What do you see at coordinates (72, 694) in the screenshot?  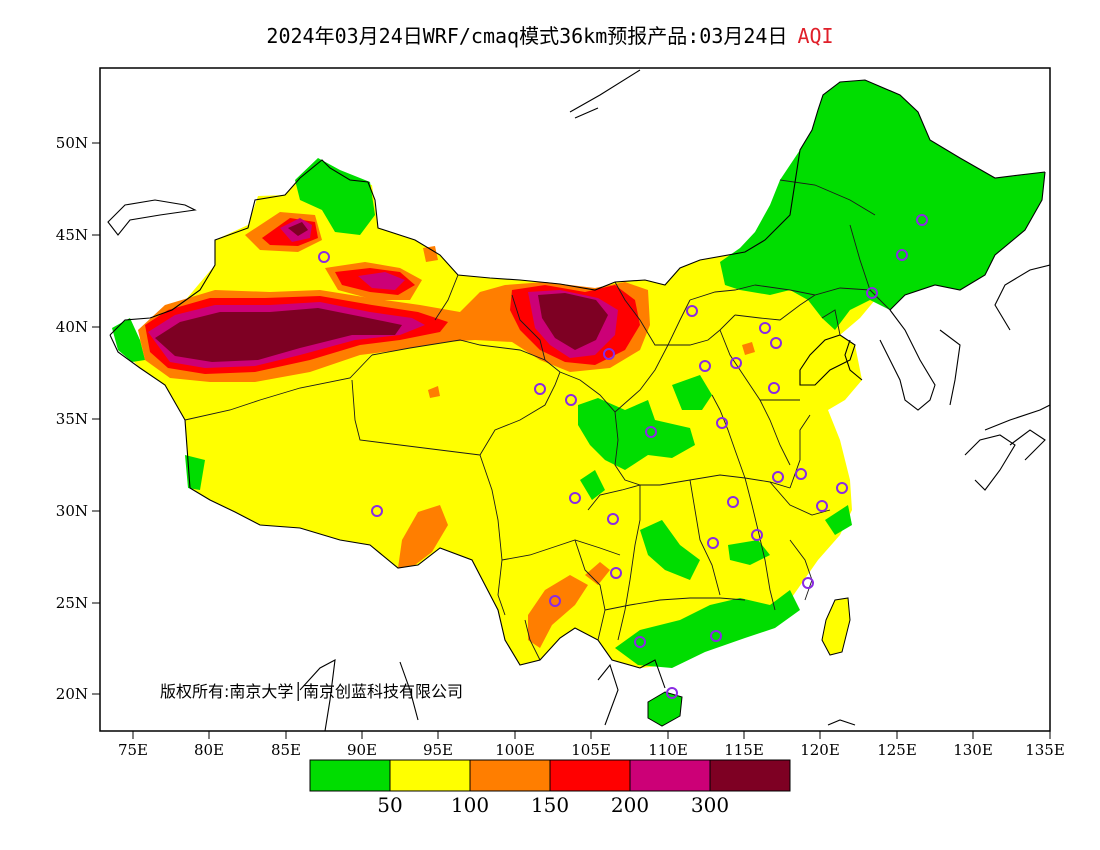 I see `lat-tick-label: 20N` at bounding box center [72, 694].